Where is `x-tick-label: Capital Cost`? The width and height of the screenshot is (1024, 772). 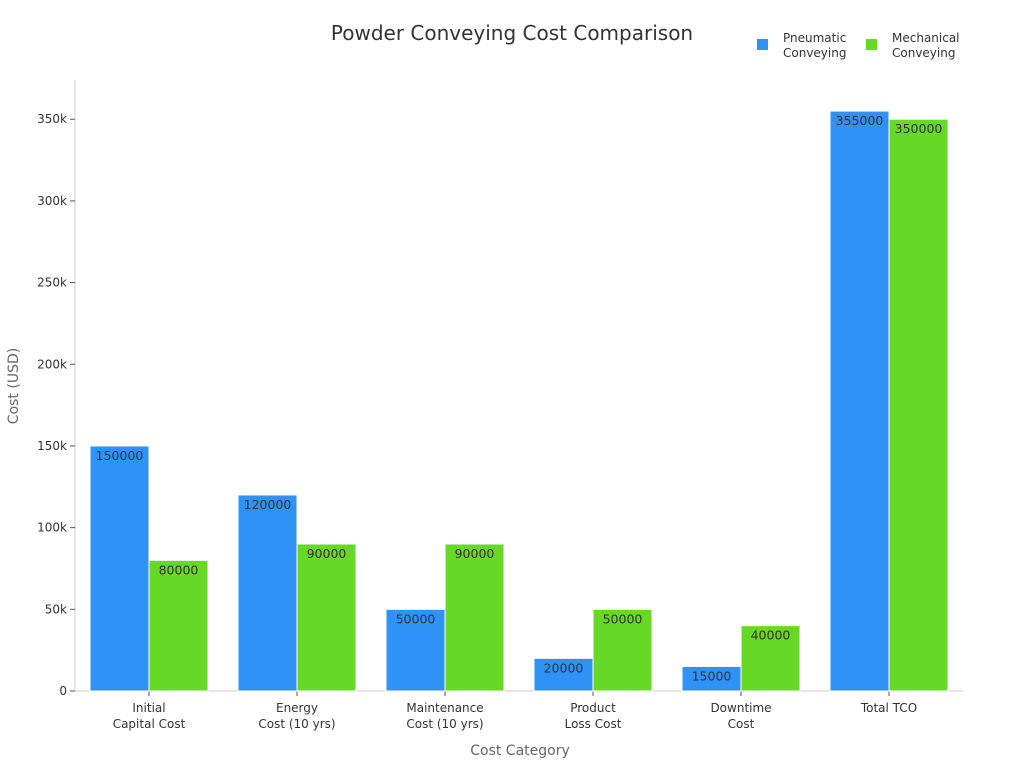 x-tick-label: Capital Cost is located at coordinates (149, 724).